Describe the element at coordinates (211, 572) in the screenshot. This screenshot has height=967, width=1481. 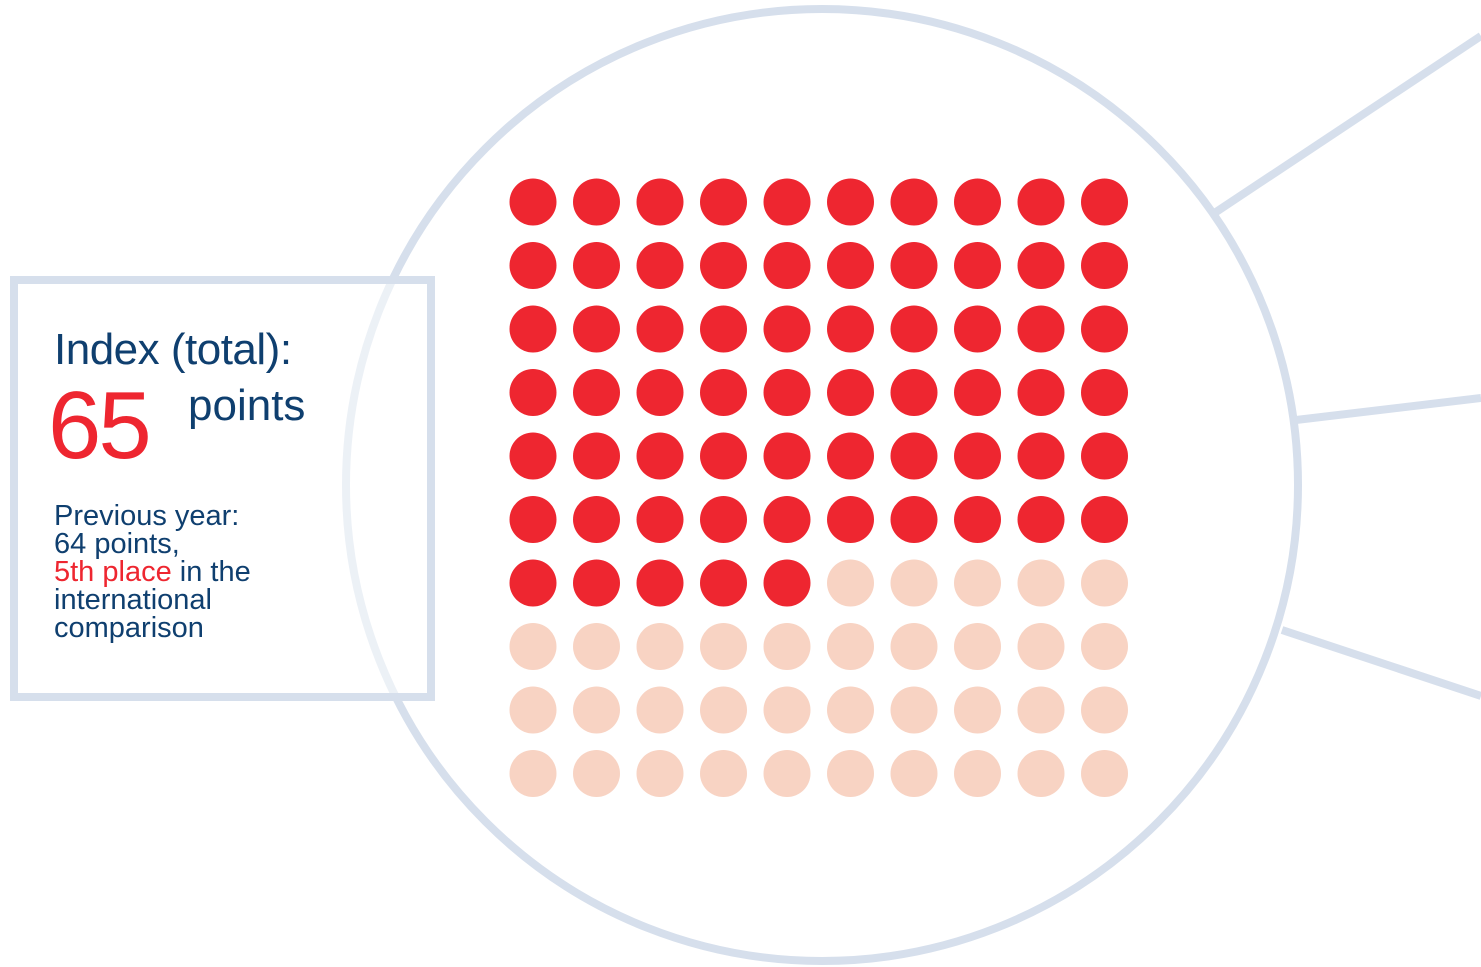
I see `rank-suffix: in the` at that location.